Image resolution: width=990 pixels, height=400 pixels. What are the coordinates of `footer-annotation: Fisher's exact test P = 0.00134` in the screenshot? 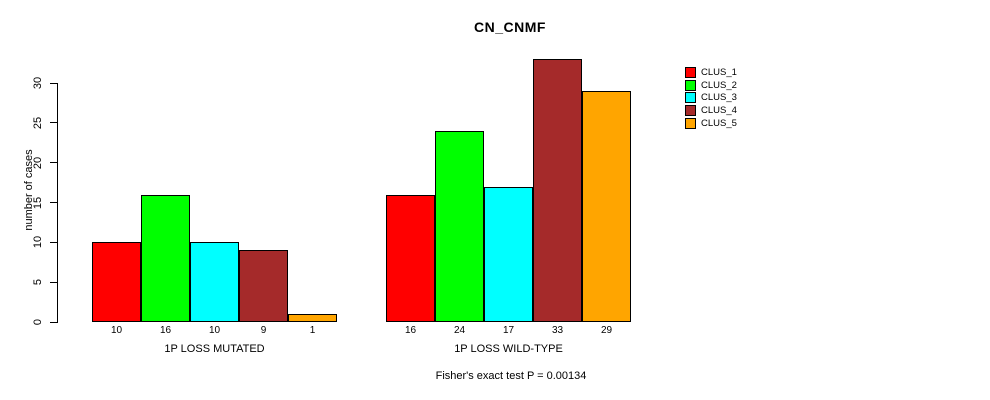 It's located at (511, 376).